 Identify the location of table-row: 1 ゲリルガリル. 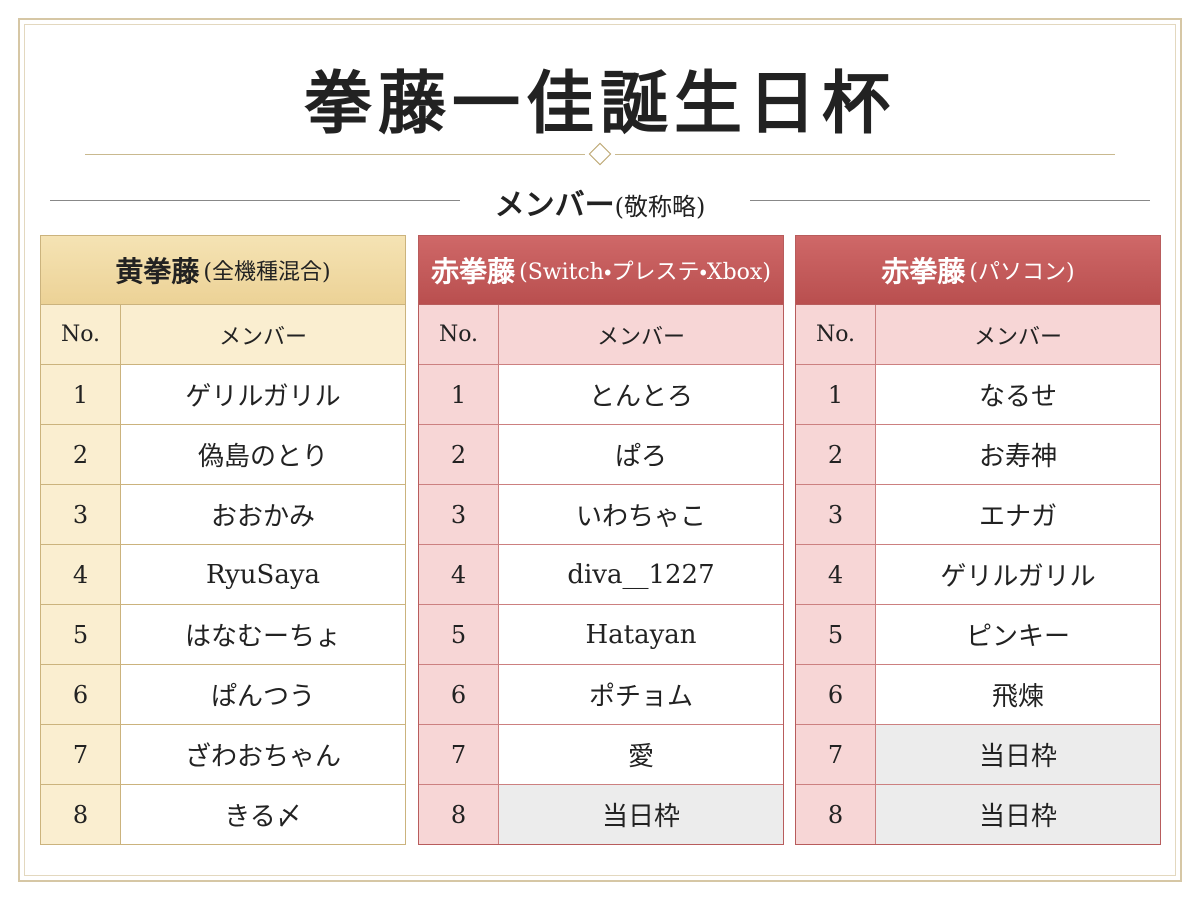
(223, 395).